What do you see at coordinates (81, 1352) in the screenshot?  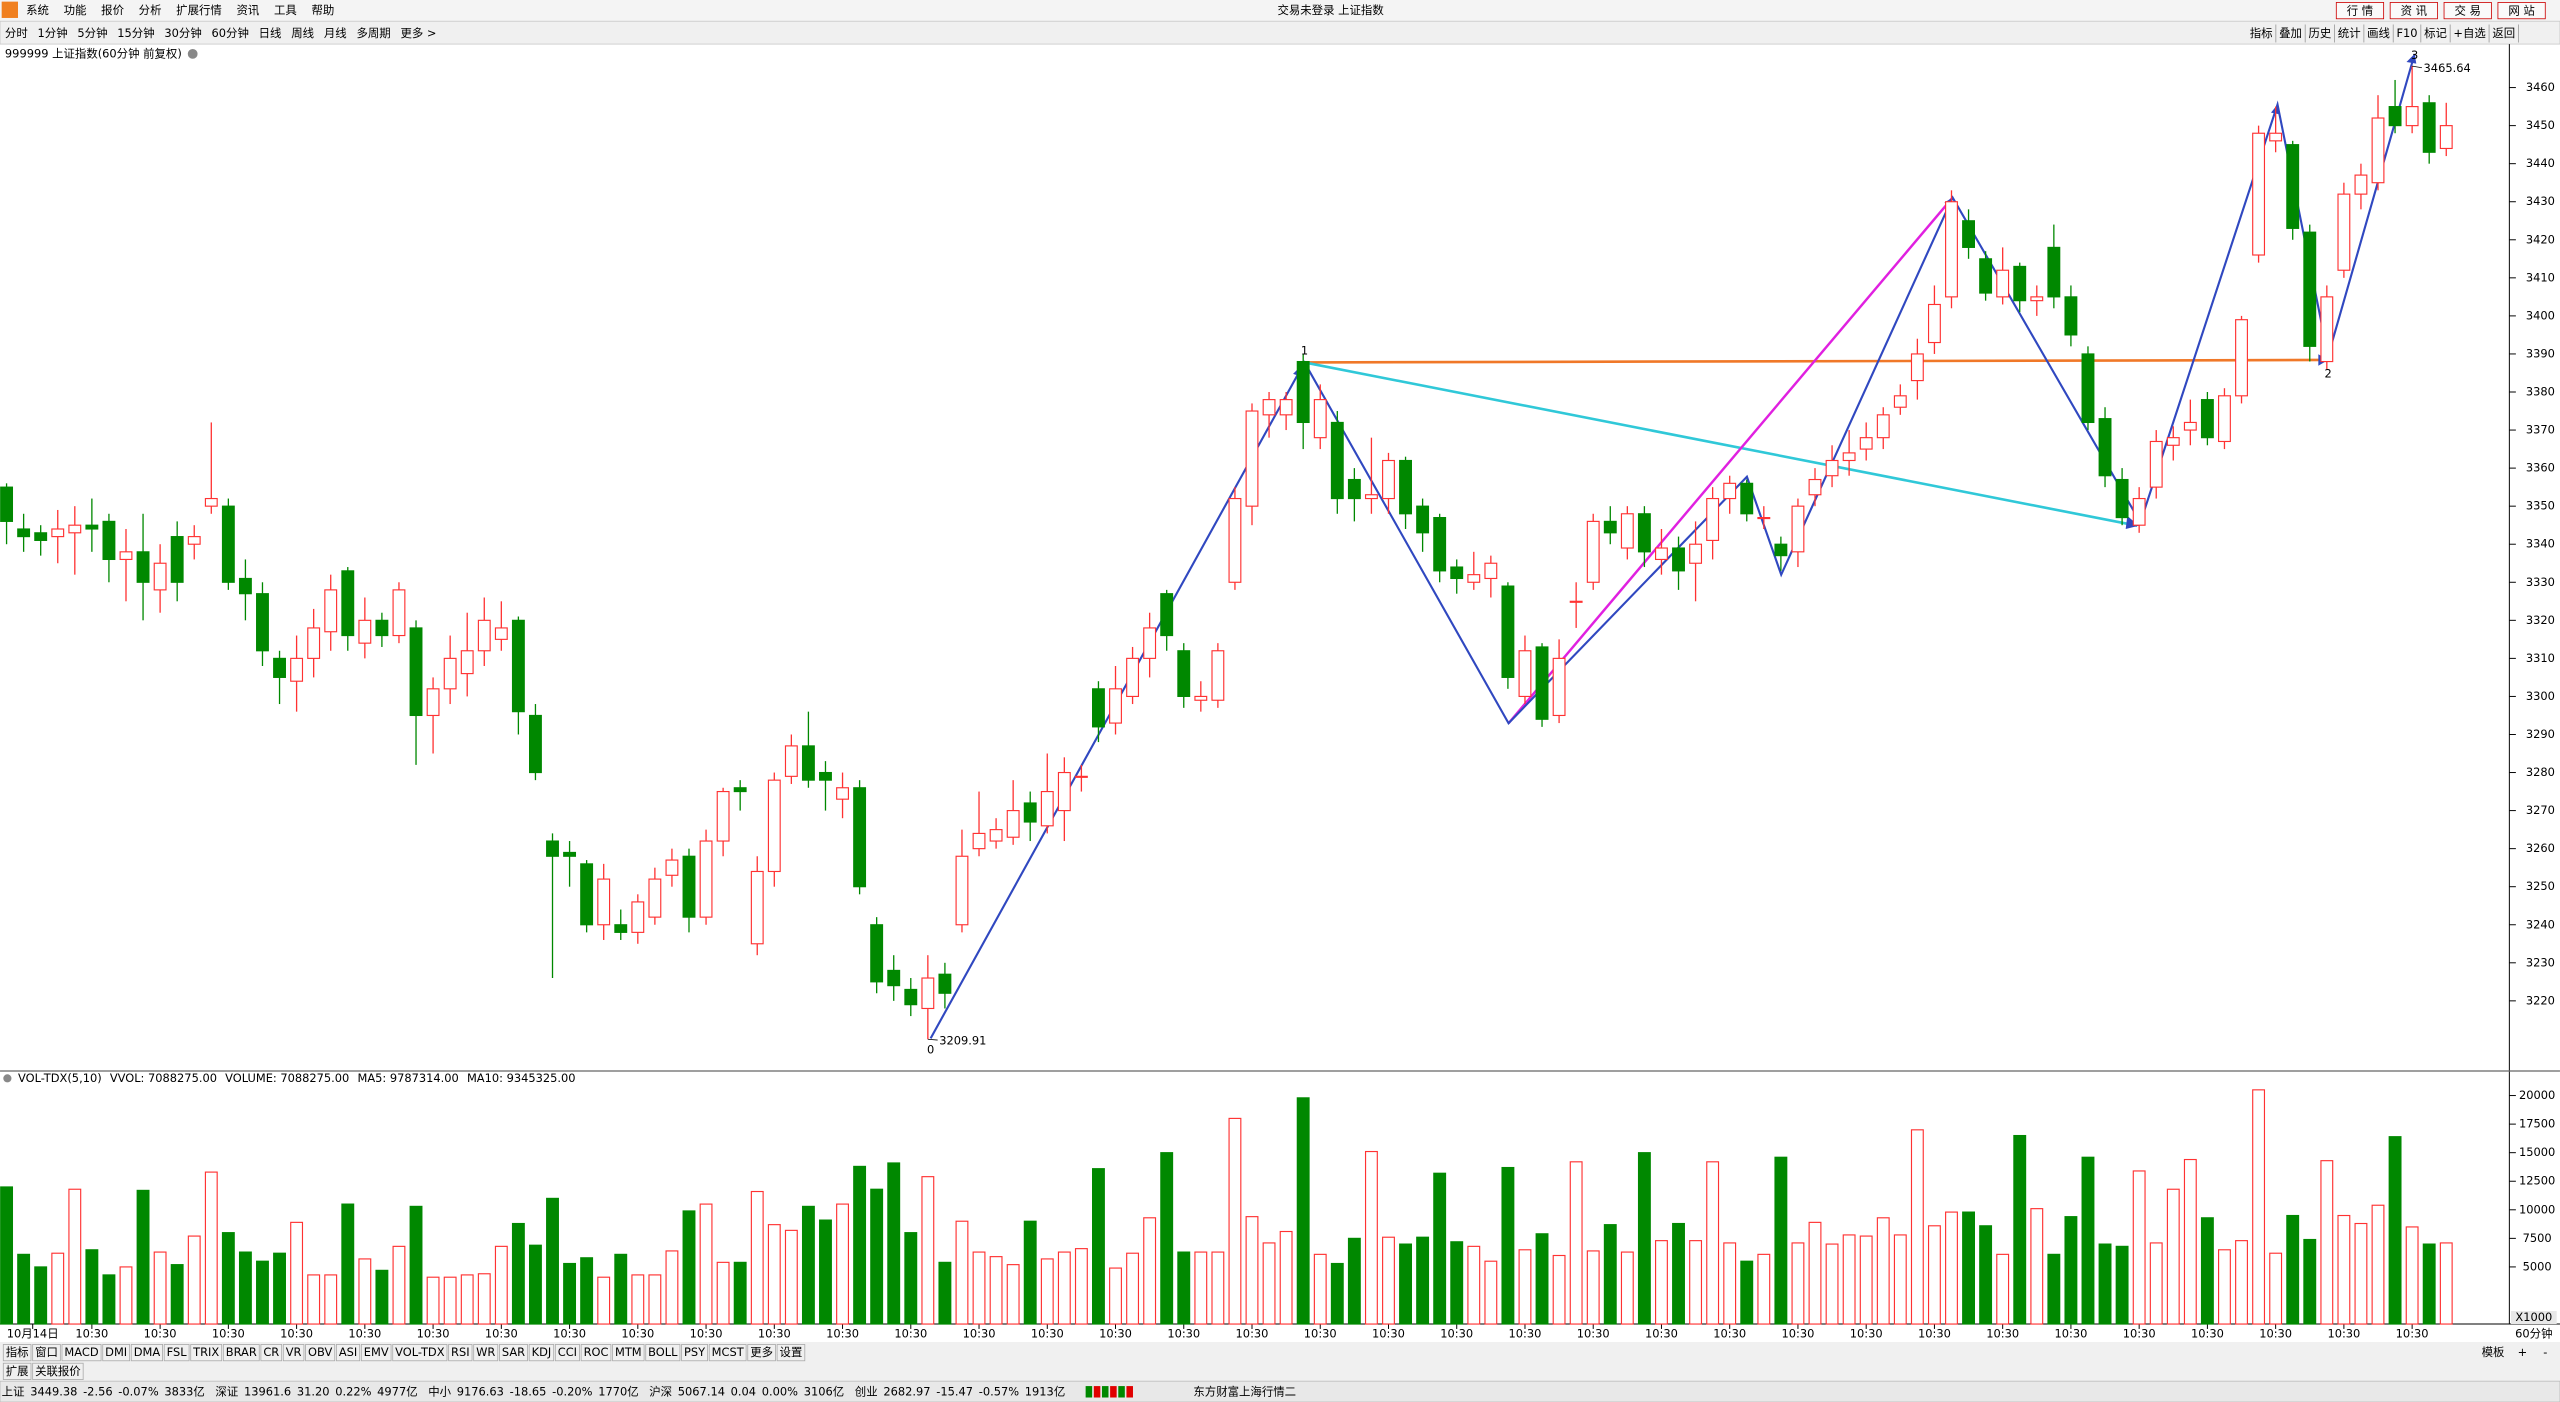 I see `indicator-tab: MACD` at bounding box center [81, 1352].